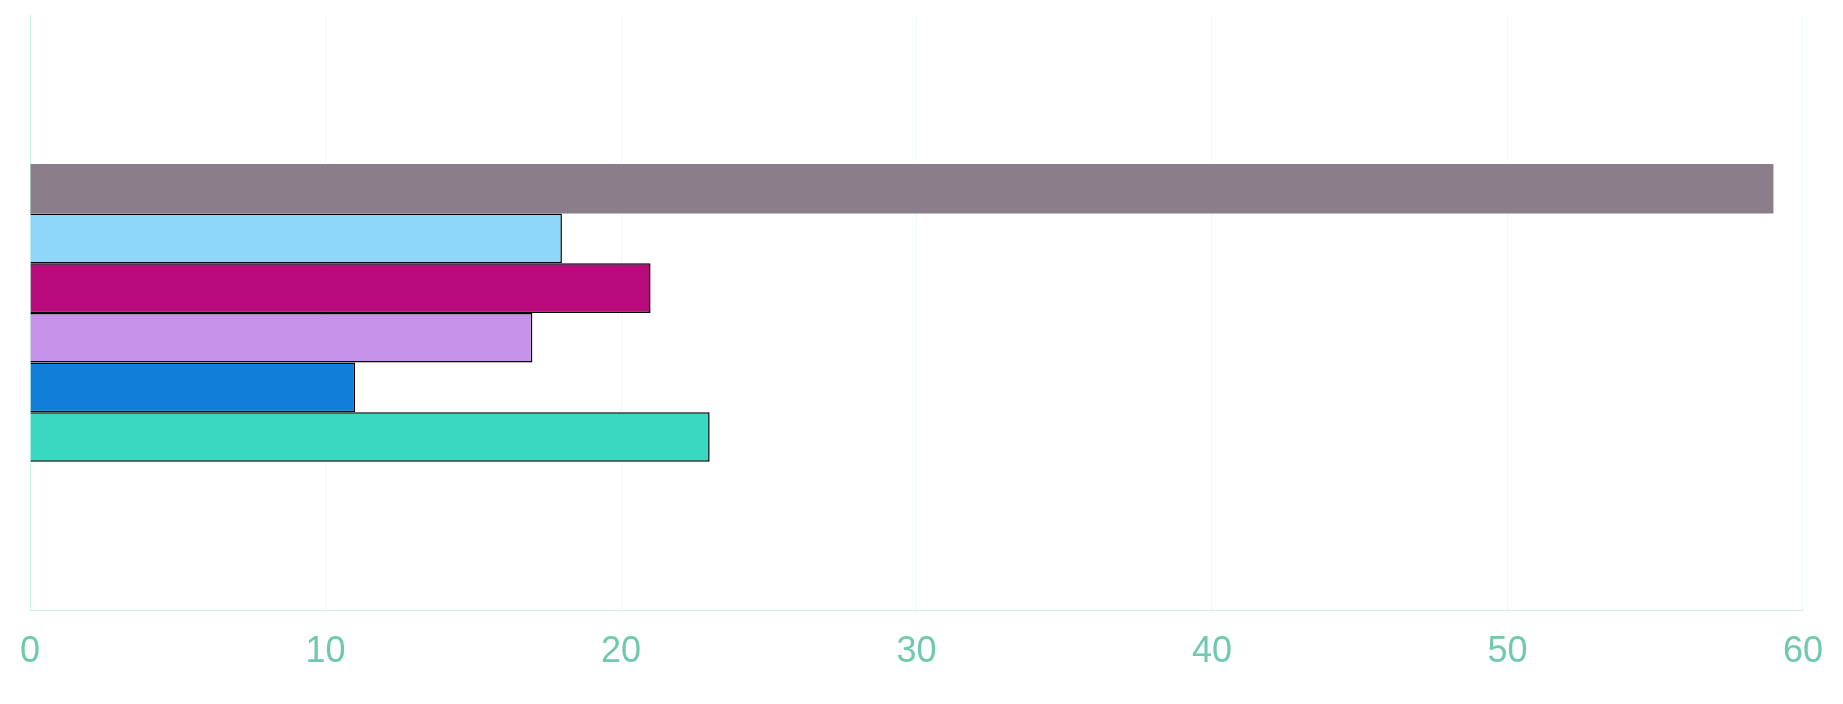  I want to click on bar, so click(902, 188).